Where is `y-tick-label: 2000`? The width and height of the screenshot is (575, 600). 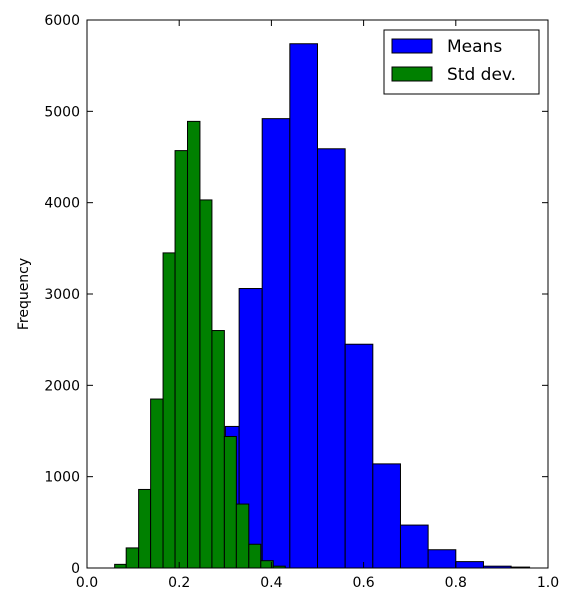
y-tick-label: 2000 is located at coordinates (62, 386).